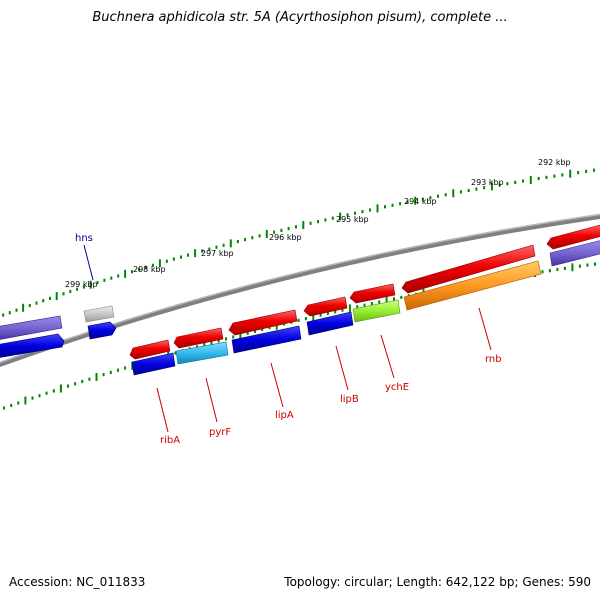  What do you see at coordinates (284, 415) in the screenshot?
I see `gene-label-lipA: lipA` at bounding box center [284, 415].